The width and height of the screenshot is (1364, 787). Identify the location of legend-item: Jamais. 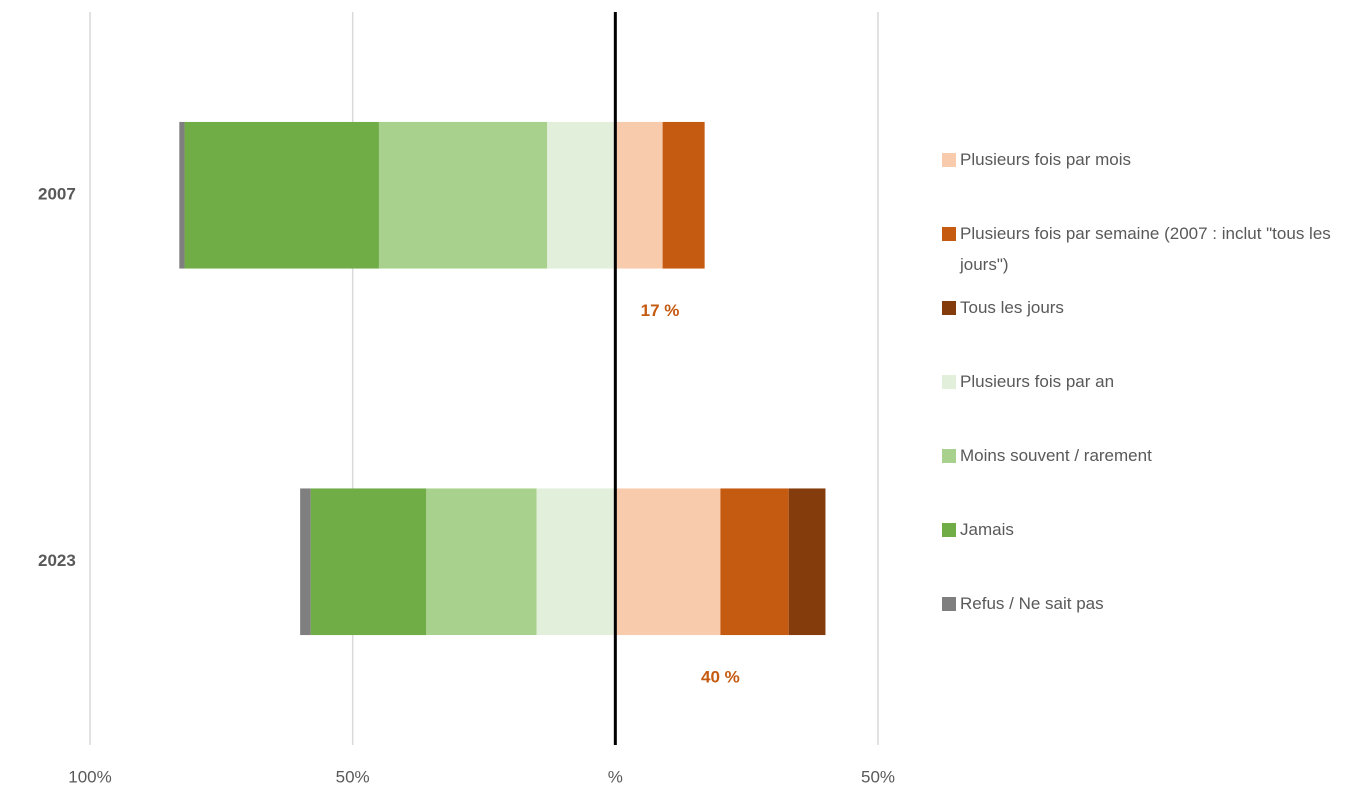
(1151, 529).